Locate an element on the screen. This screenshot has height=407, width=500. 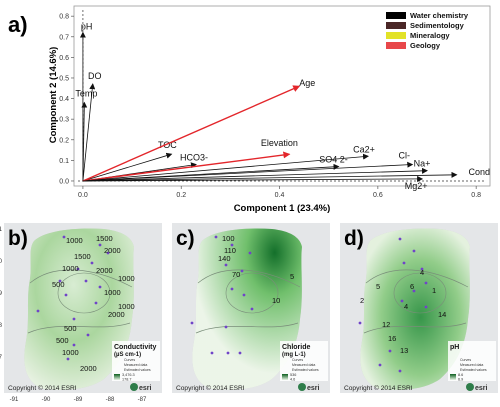
legend-entry: Geology is located at coordinates (425, 45).